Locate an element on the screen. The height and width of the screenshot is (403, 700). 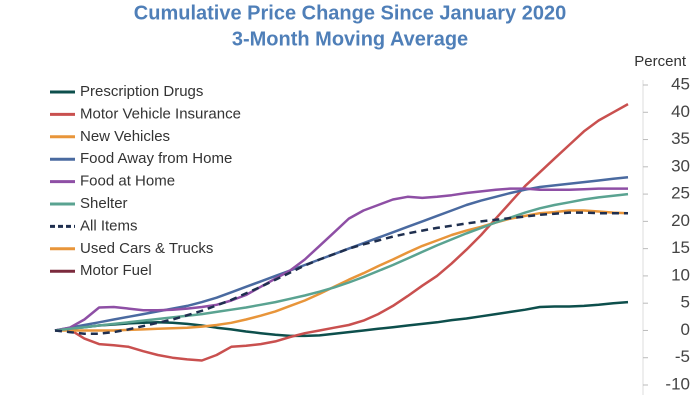
y-tick-label: 10 is located at coordinates (680, 274).